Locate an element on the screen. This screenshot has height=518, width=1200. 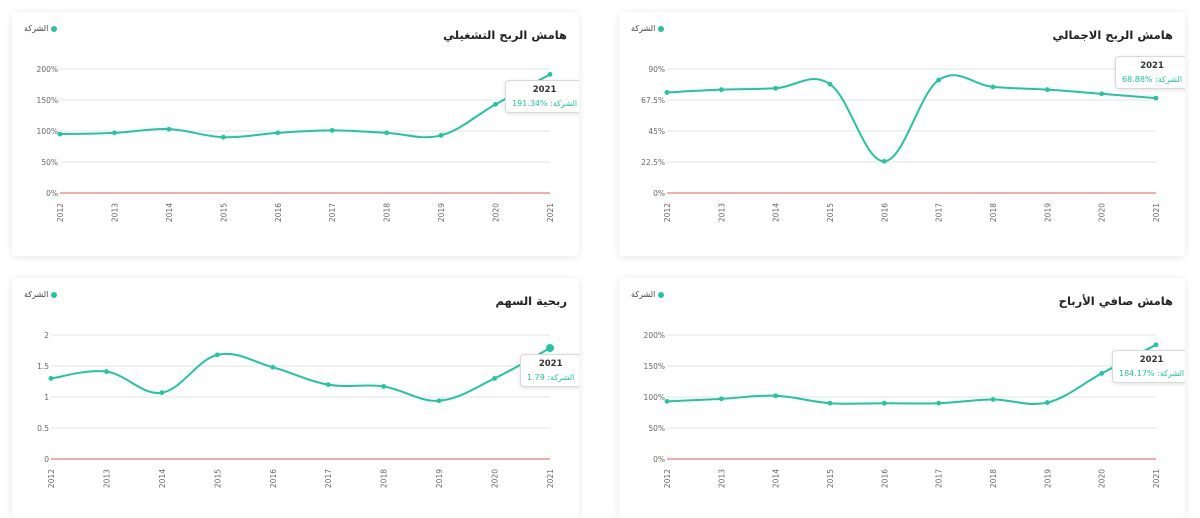
tooltip-value: 191.34% is located at coordinates (530, 103).